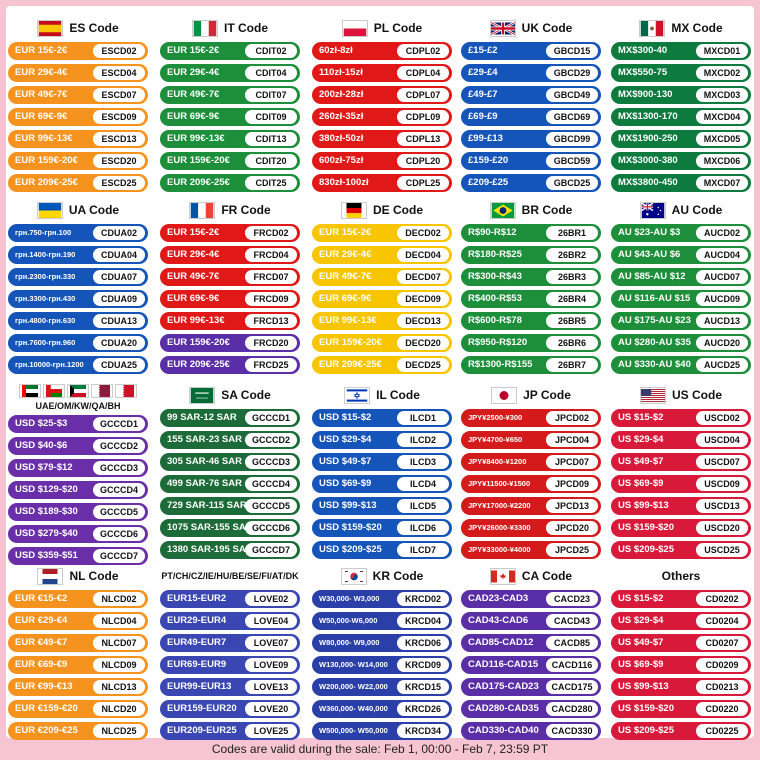 Image resolution: width=760 pixels, height=760 pixels. I want to click on promo-code: USCD04, so click(722, 440).